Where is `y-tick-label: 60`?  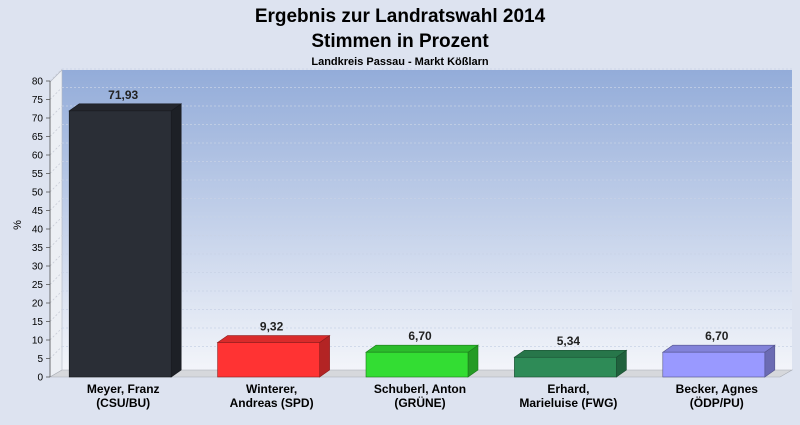
y-tick-label: 60 is located at coordinates (38, 156).